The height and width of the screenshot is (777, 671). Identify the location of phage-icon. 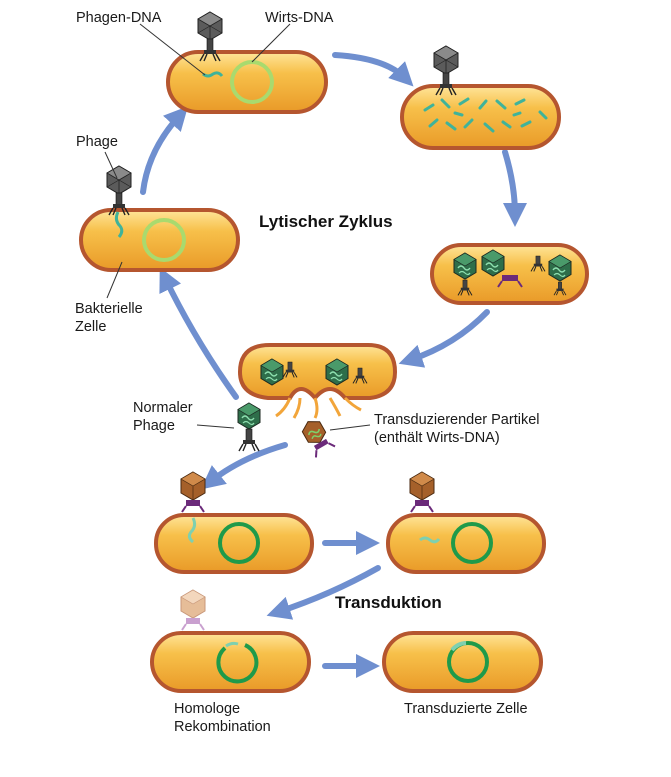
(119, 190).